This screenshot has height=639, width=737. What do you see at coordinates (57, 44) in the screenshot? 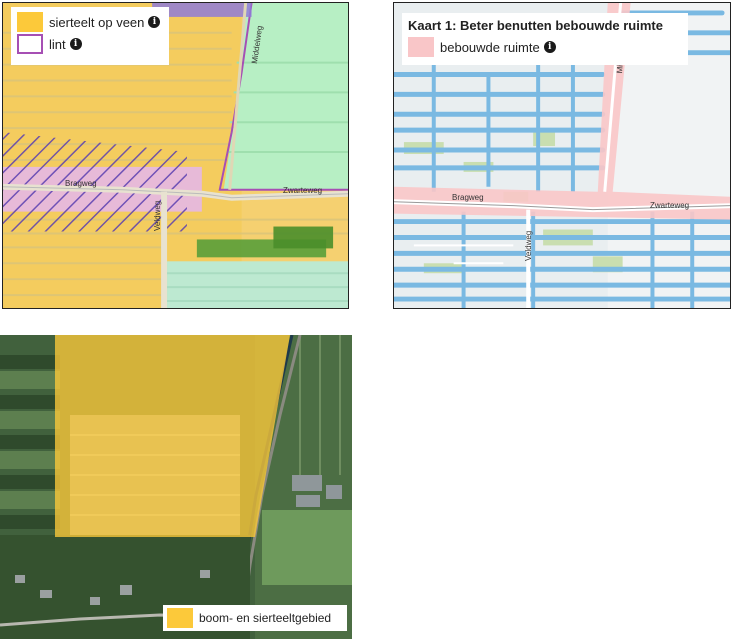
I see `legend-label: lint` at bounding box center [57, 44].